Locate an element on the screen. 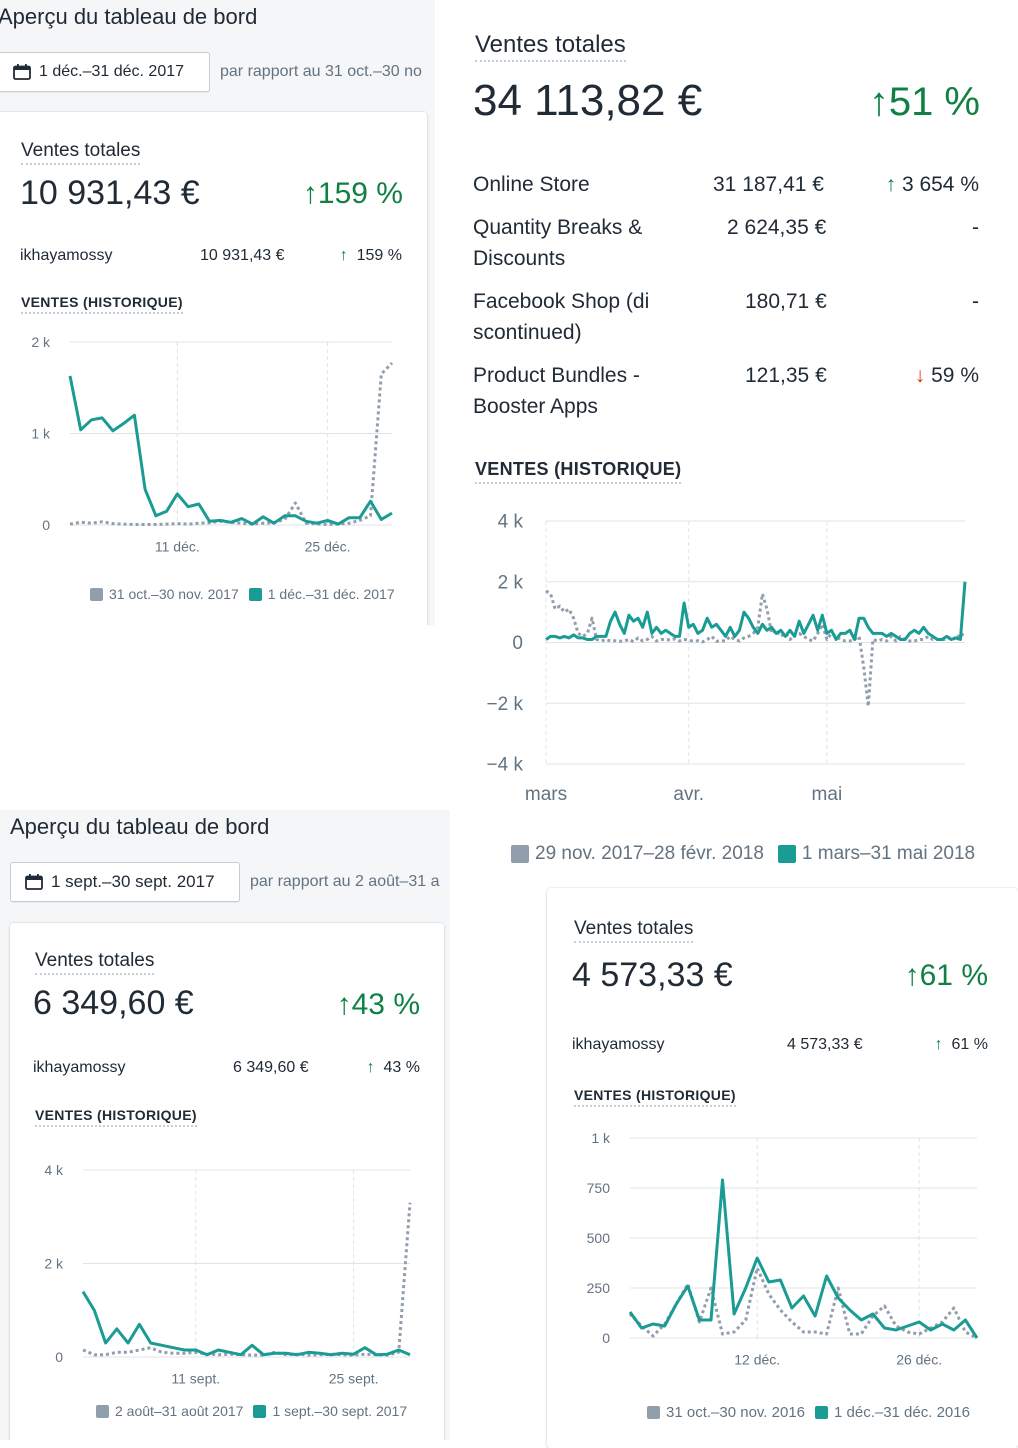  total-sales-value: 6 349,60 € is located at coordinates (113, 1003).